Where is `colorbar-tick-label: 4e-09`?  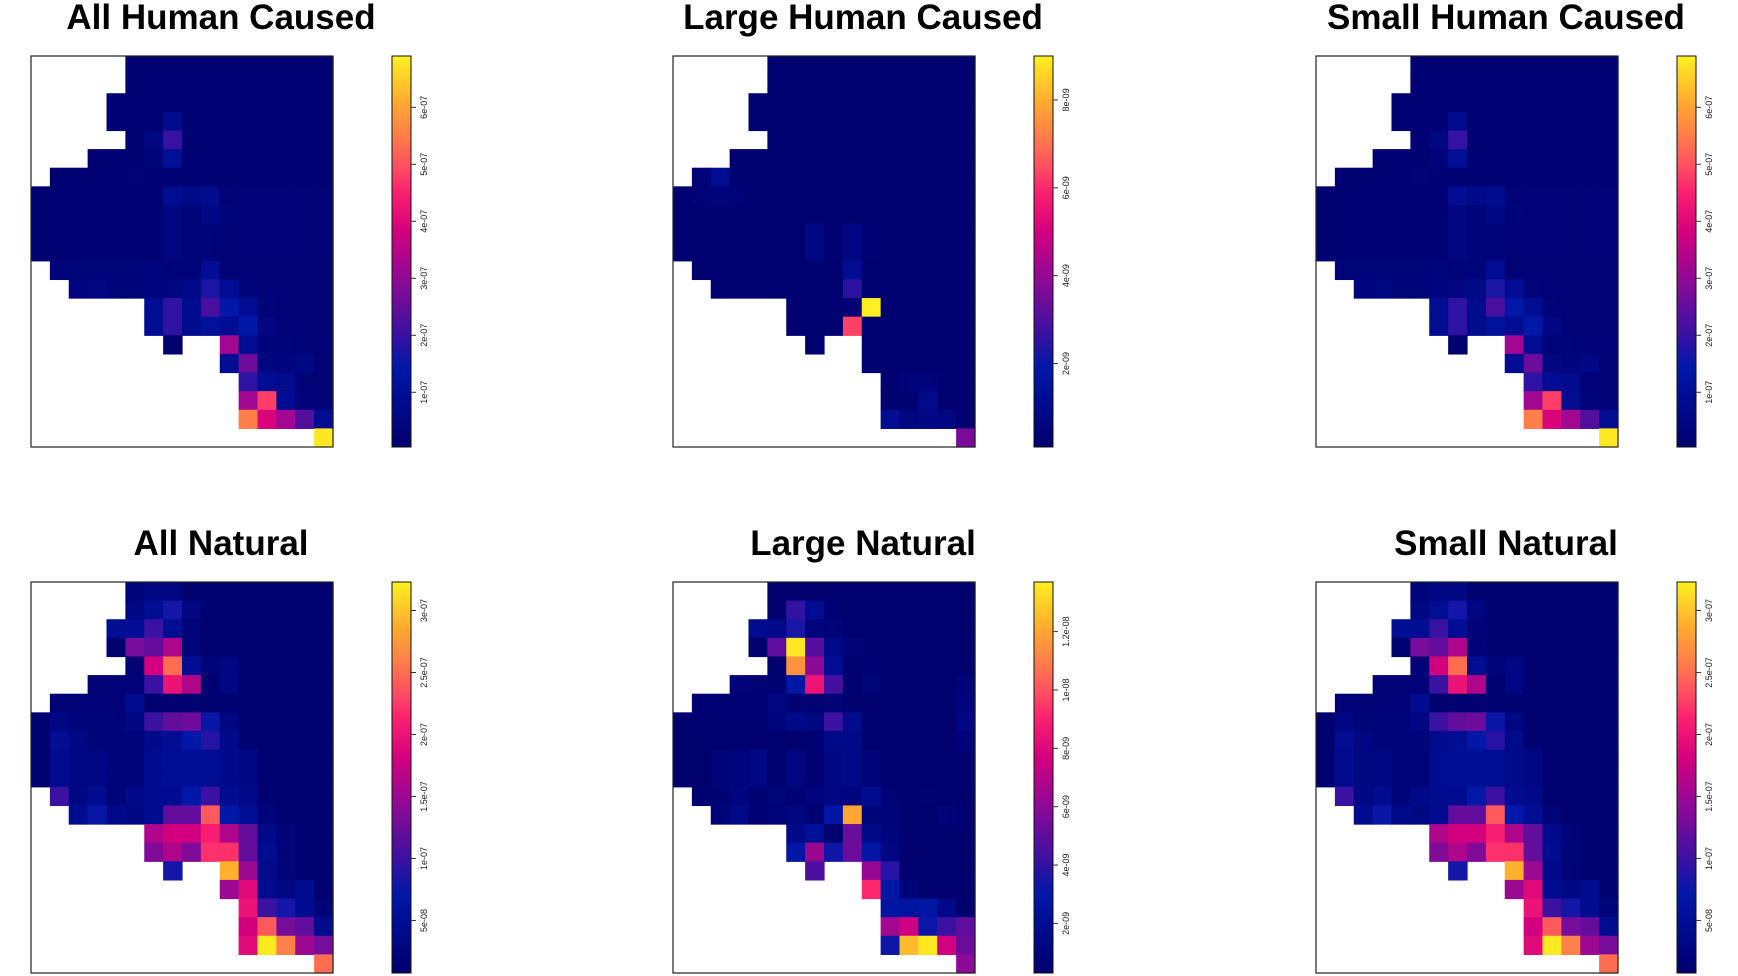
colorbar-tick-label: 4e-09 is located at coordinates (1066, 865).